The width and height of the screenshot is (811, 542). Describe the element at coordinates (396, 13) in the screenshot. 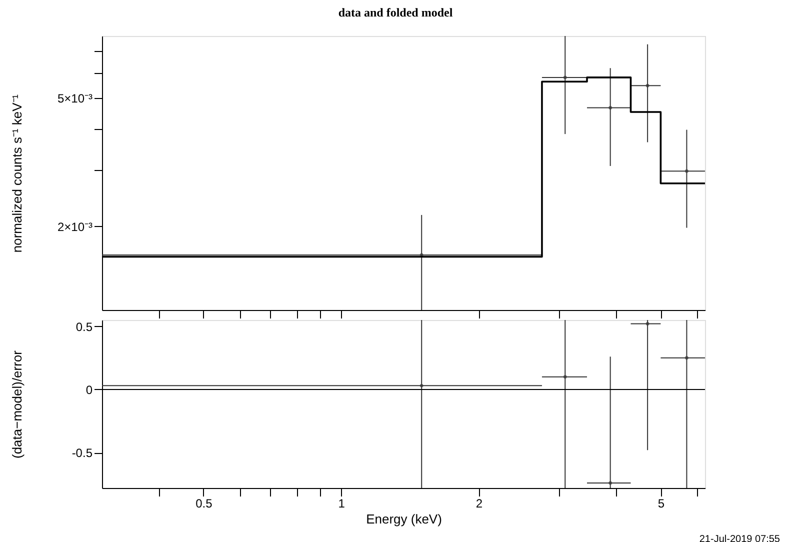

I see `chart-title: data and folded model` at that location.